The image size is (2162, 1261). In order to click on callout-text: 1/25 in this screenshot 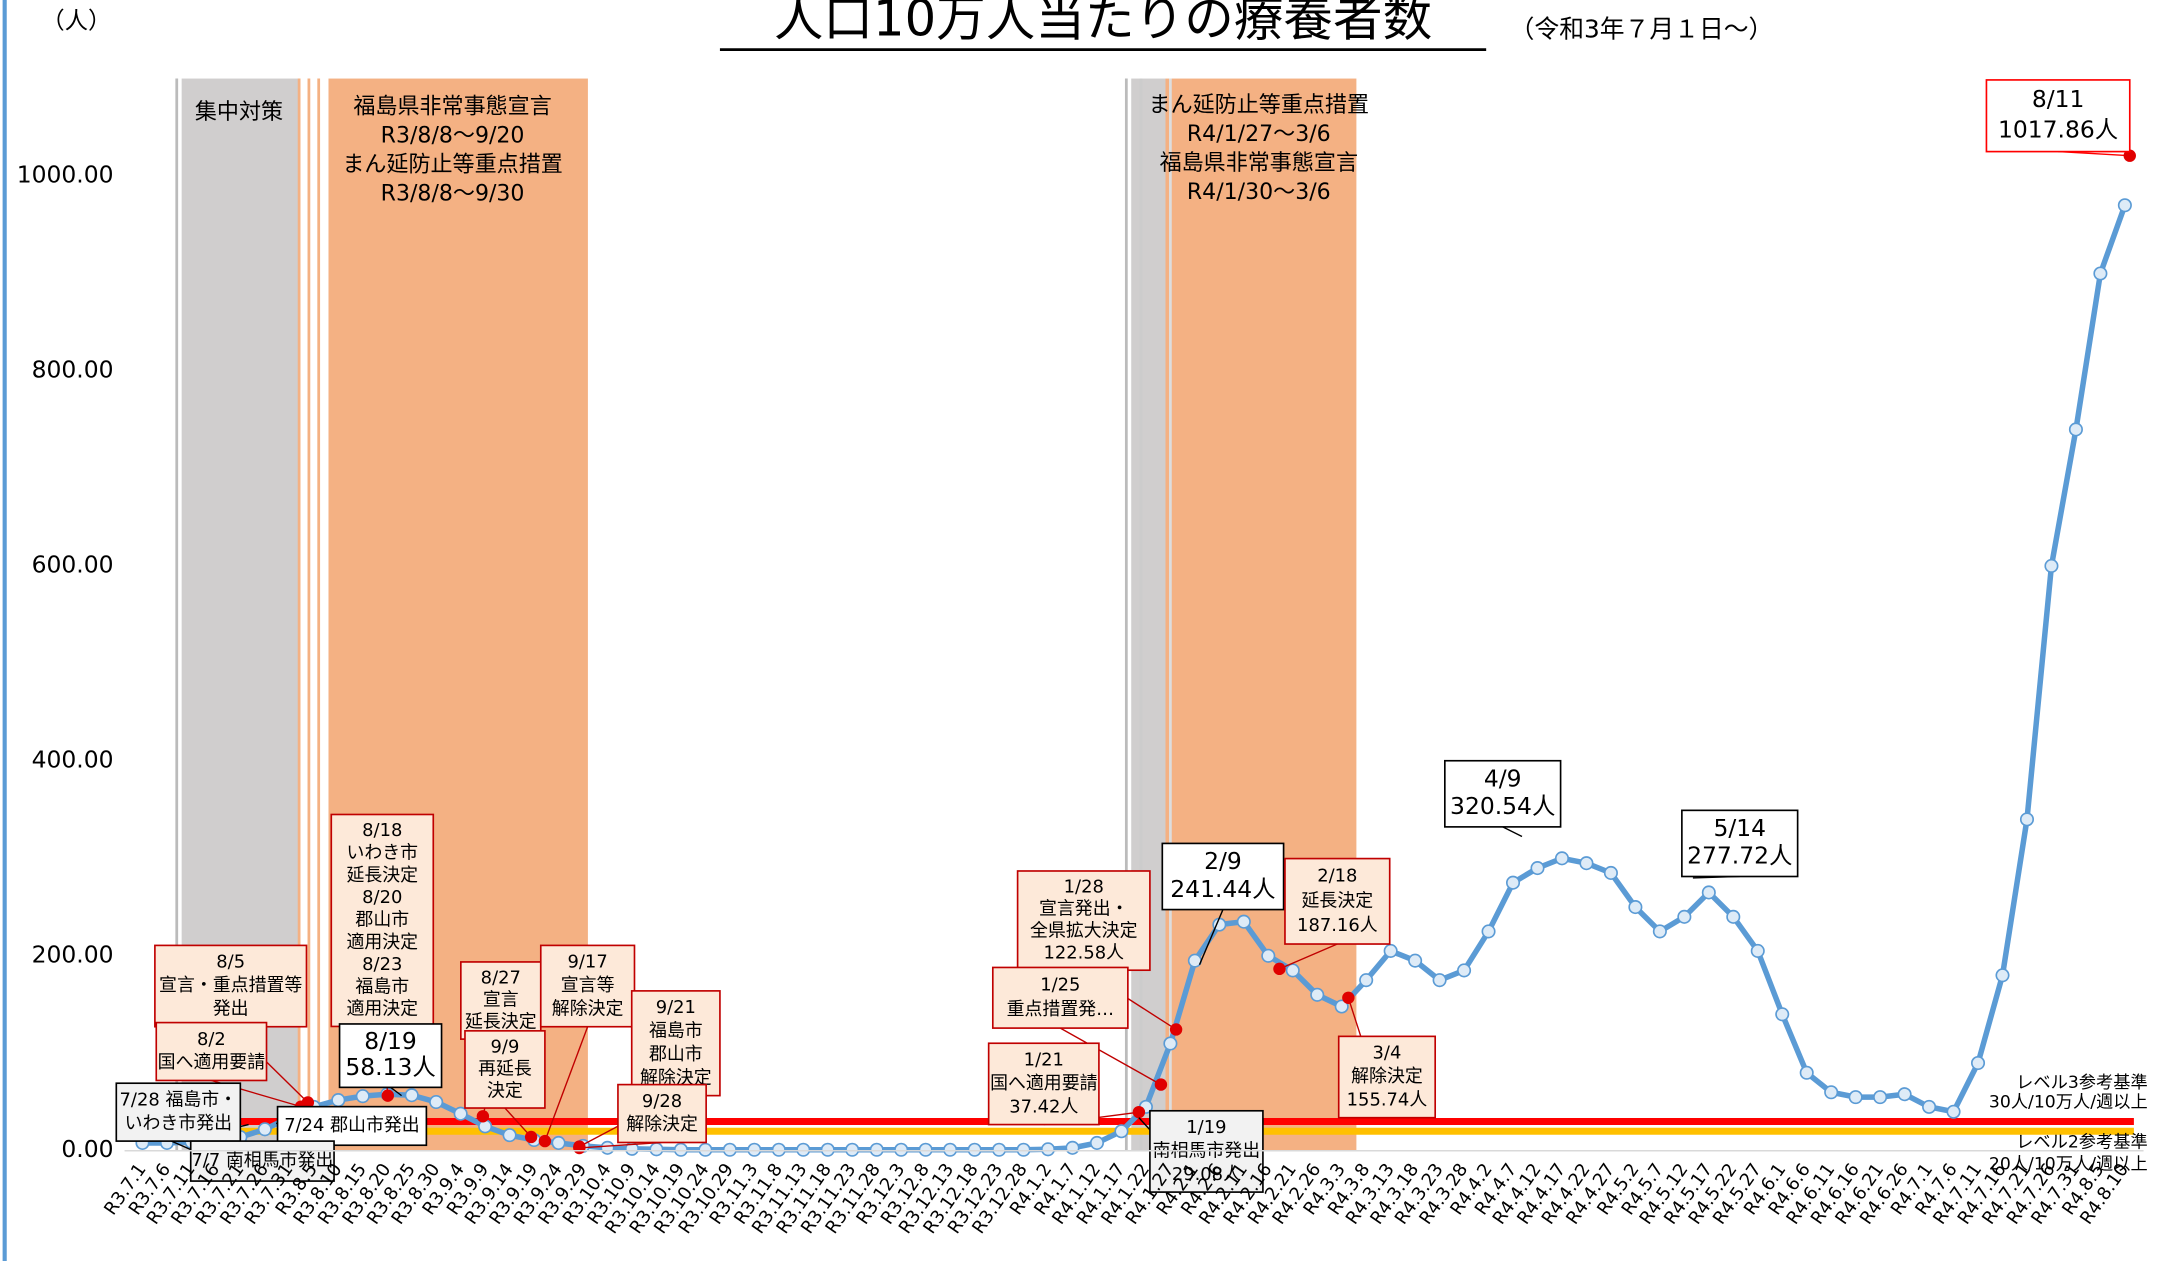, I will do `click(1060, 984)`.